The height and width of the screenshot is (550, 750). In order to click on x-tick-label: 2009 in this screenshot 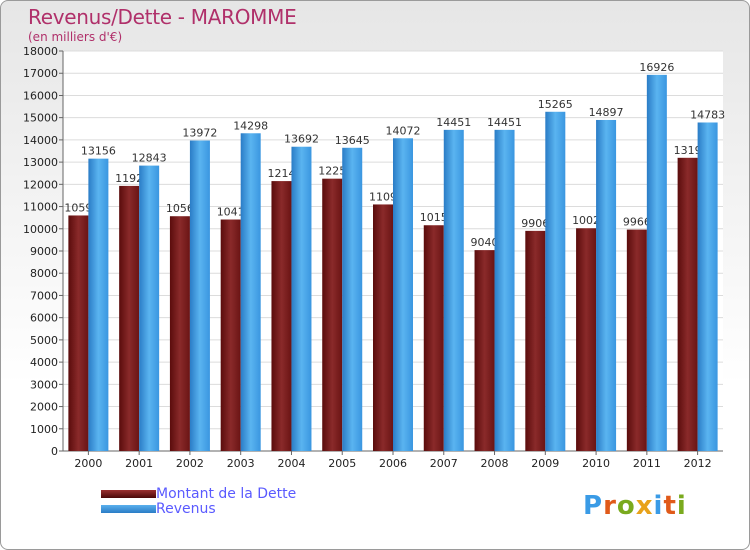, I will do `click(545, 463)`.